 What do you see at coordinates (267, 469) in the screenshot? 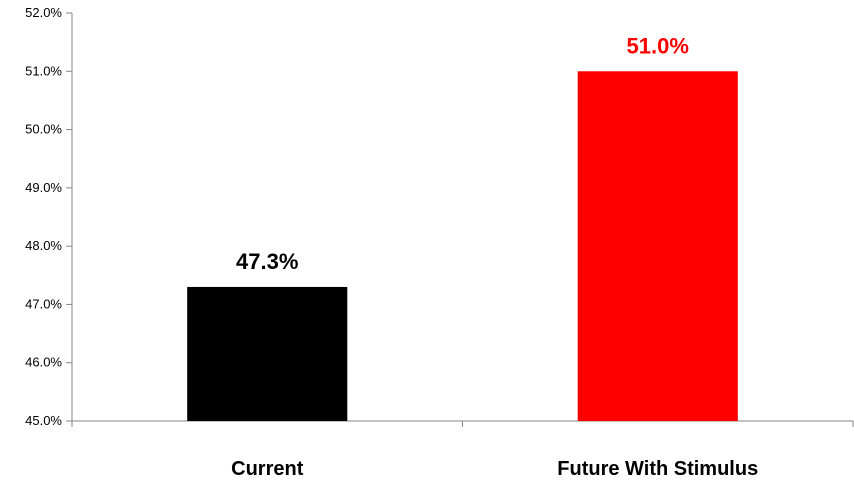
I see `x-category-label: Current` at bounding box center [267, 469].